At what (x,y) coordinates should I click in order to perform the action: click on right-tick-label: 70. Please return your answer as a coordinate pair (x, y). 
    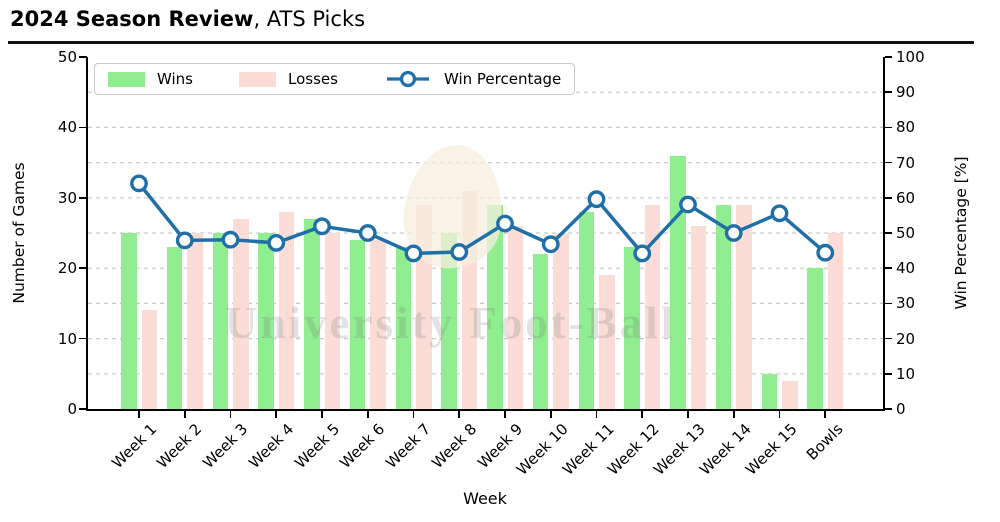
    Looking at the image, I should click on (906, 162).